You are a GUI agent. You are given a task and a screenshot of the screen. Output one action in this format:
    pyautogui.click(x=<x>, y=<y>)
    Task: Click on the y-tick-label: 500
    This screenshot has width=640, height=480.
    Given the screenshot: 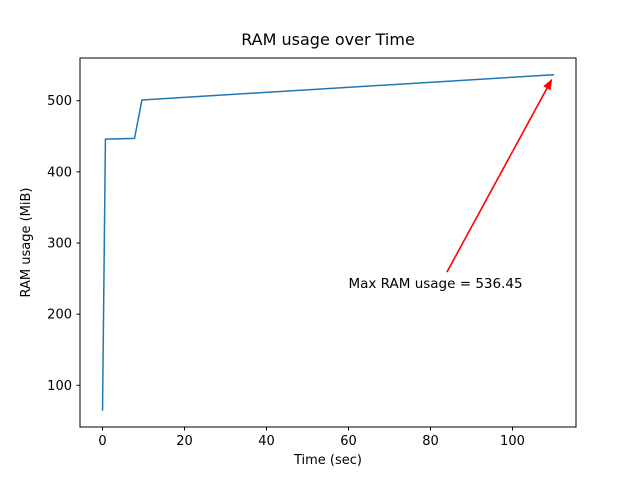 What is the action you would take?
    pyautogui.click(x=59, y=101)
    